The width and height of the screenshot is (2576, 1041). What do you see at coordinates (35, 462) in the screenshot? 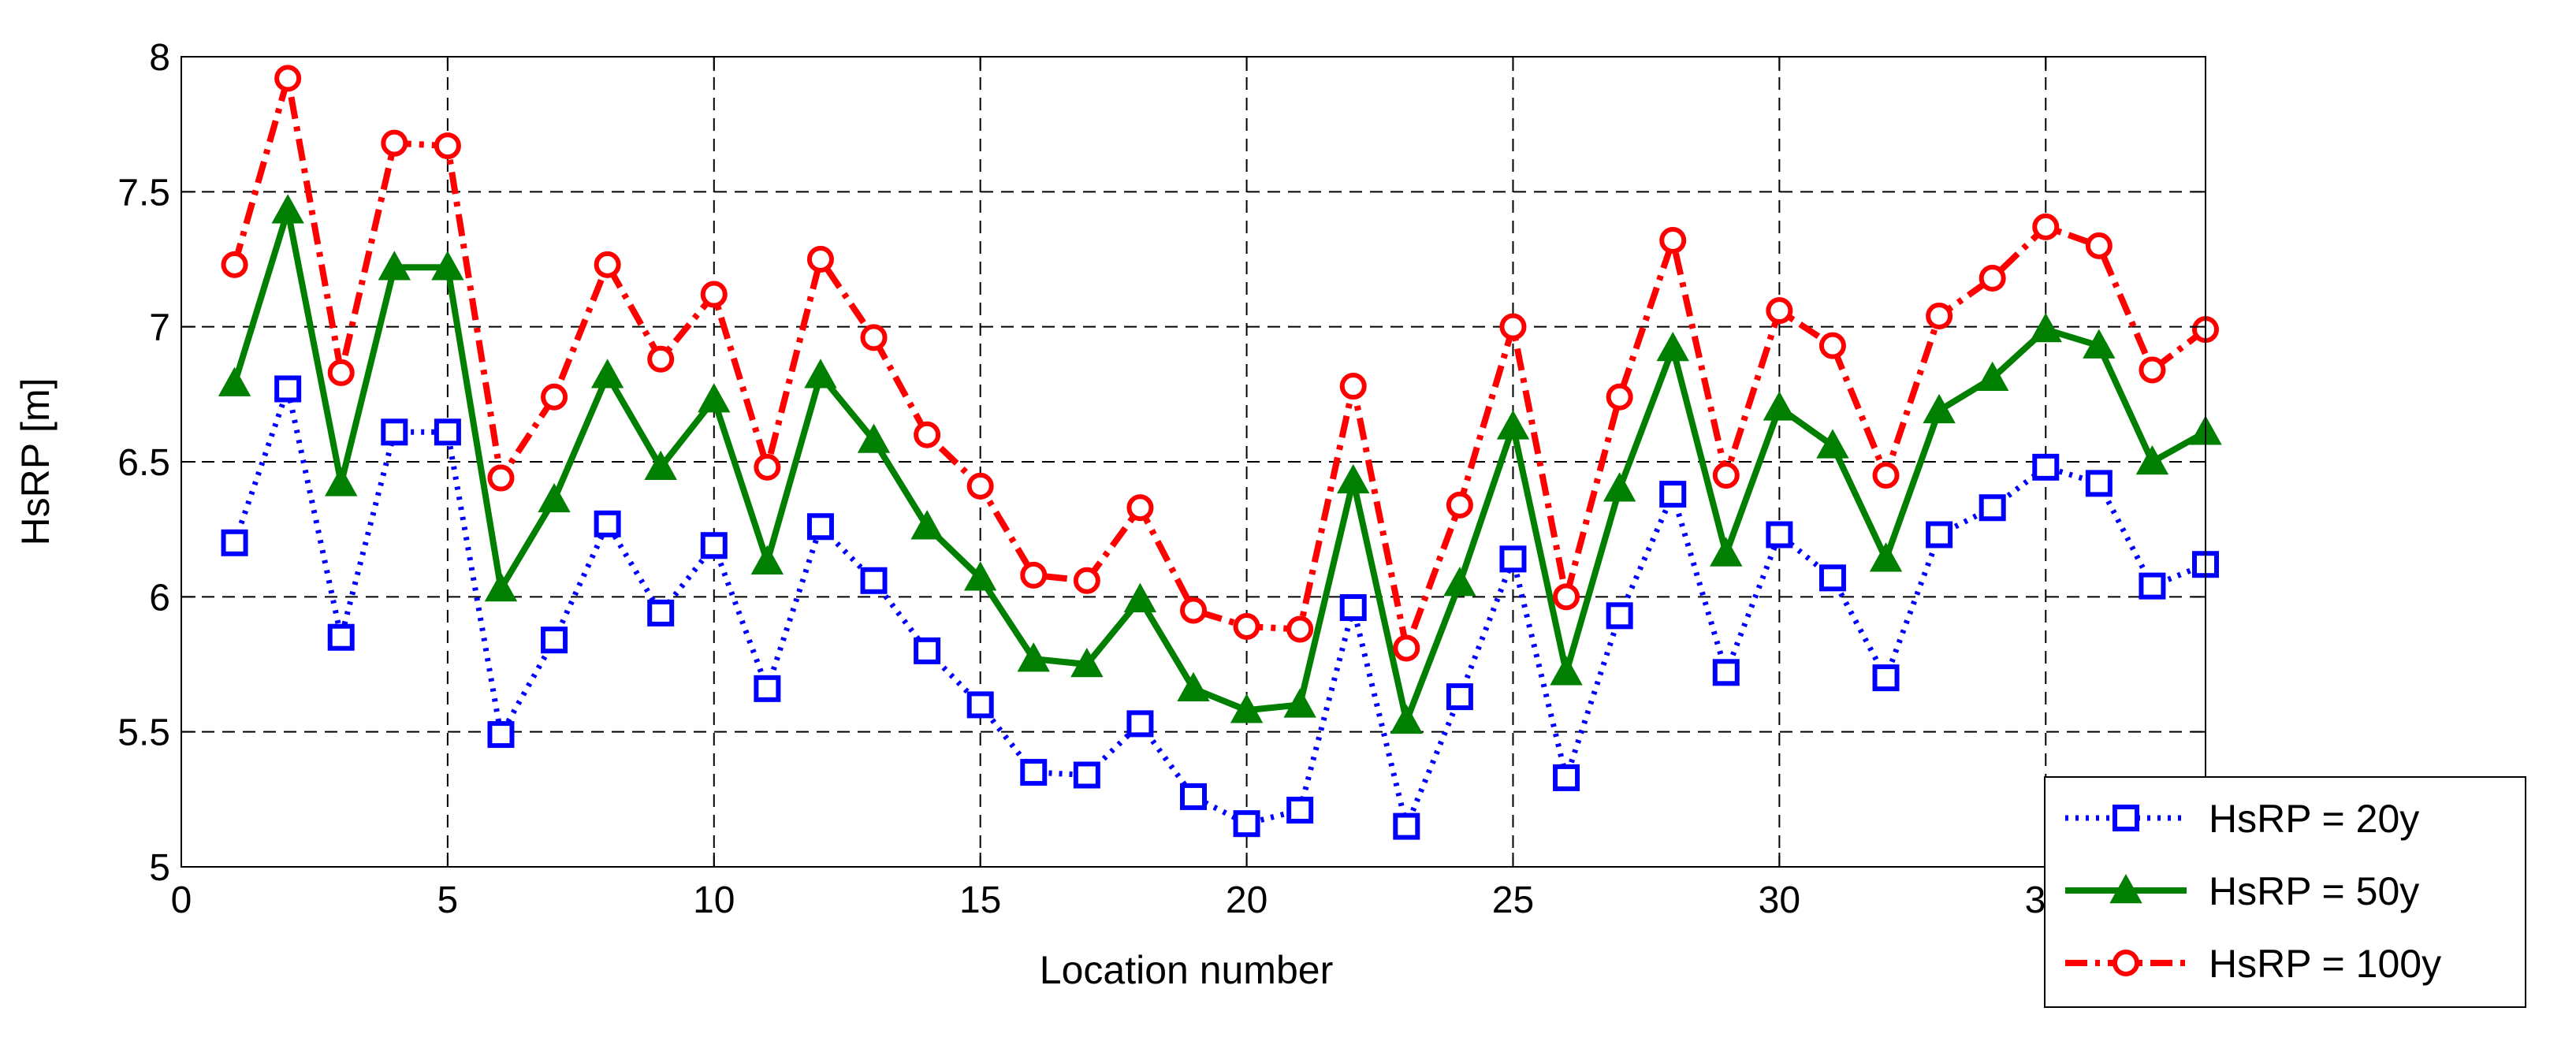
I see `y-axis-label: HsRP [m]` at bounding box center [35, 462].